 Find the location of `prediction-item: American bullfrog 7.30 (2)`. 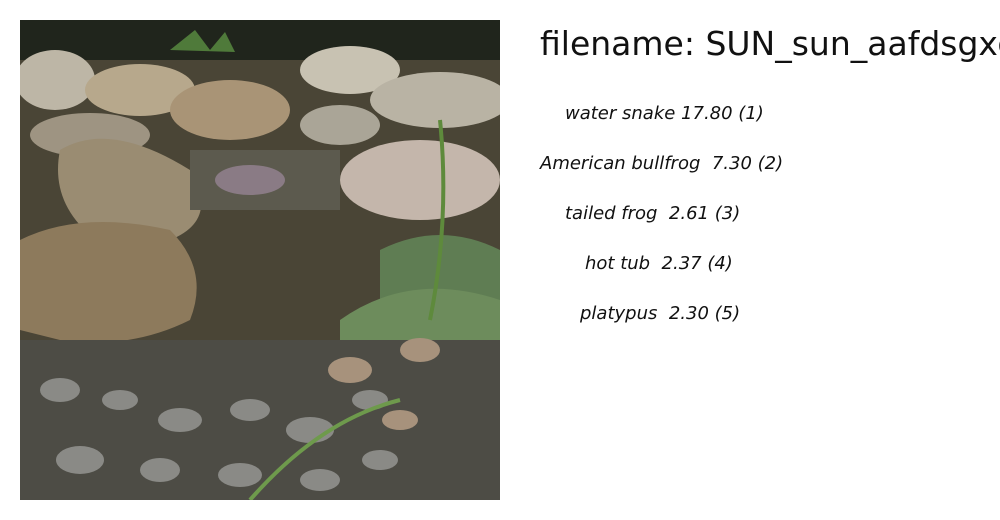

prediction-item: American bullfrog 7.30 (2) is located at coordinates (662, 163).